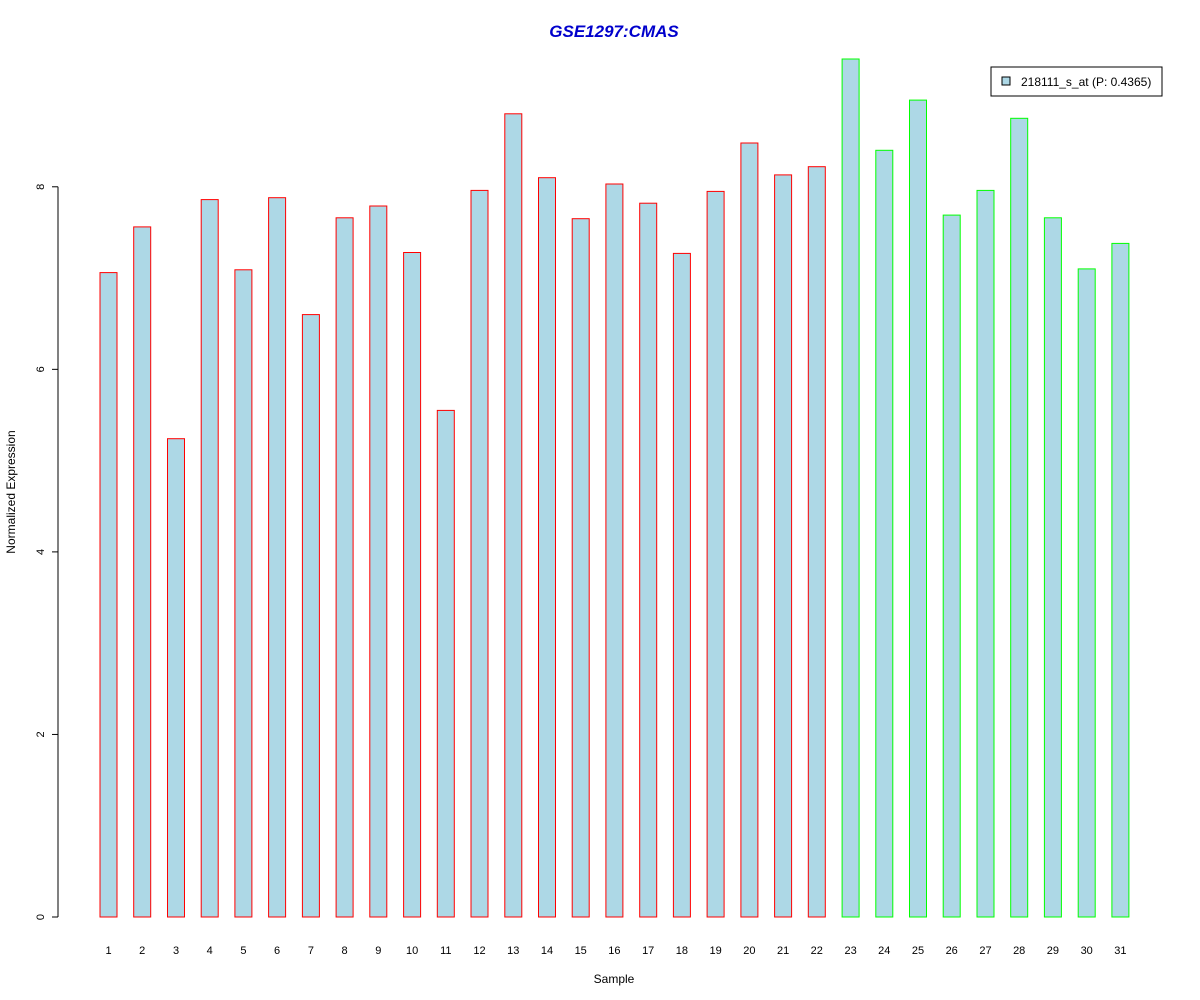  Describe the element at coordinates (783, 951) in the screenshot. I see `x-tick-label: 21` at that location.